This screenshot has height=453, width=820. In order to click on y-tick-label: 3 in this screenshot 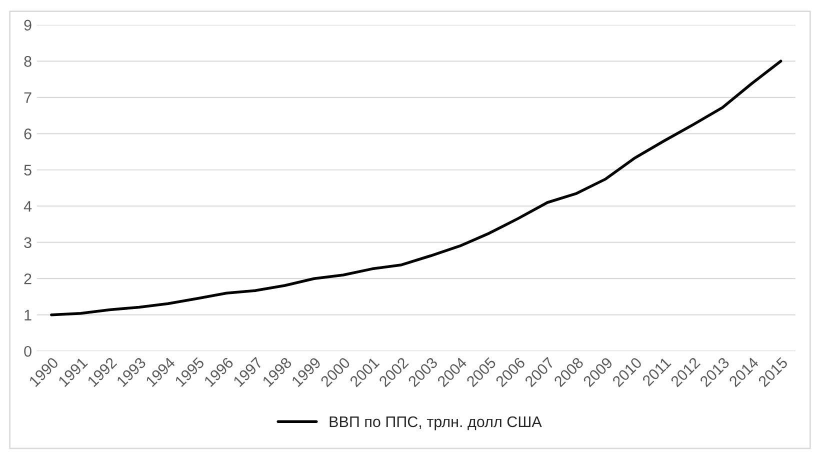, I will do `click(28, 242)`.